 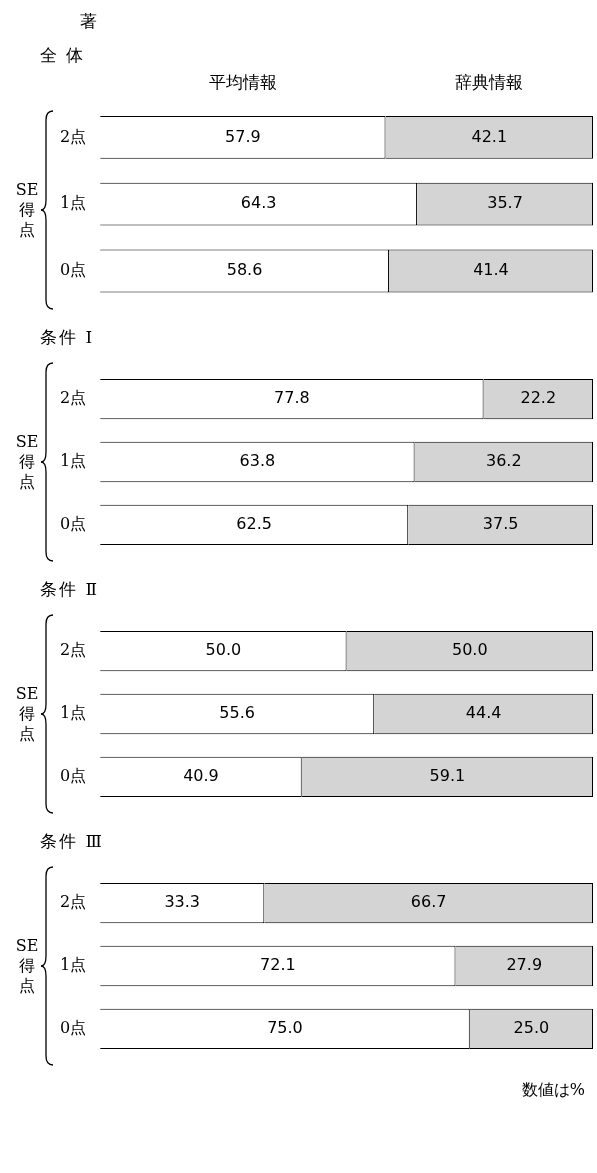 What do you see at coordinates (503, 461) in the screenshot?
I see `data-label: 36.2` at bounding box center [503, 461].